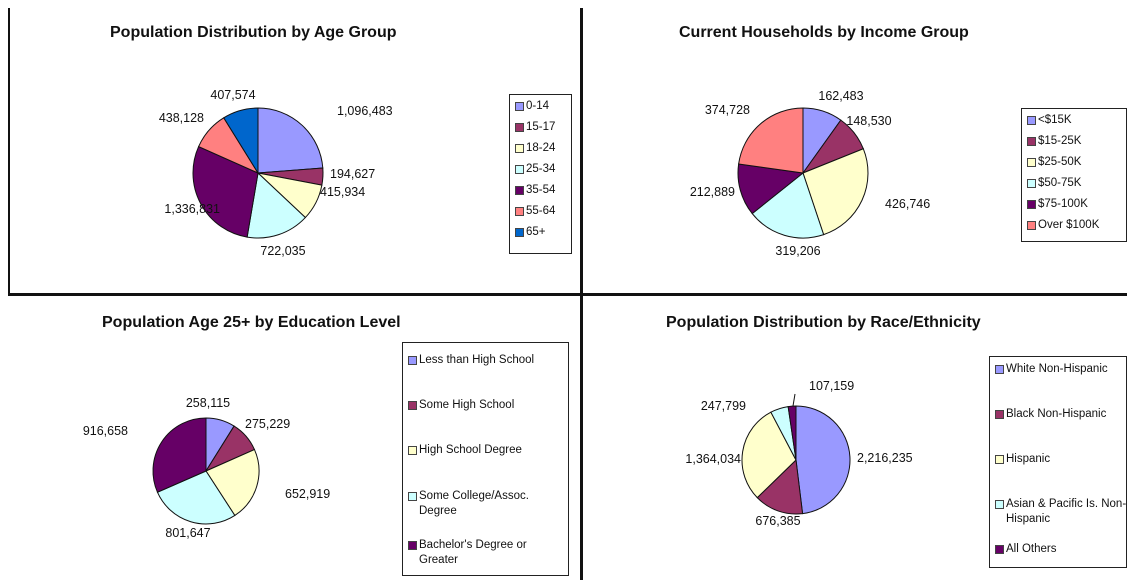 The width and height of the screenshot is (1127, 580). What do you see at coordinates (187, 533) in the screenshot?
I see `data-label: 801,647` at bounding box center [187, 533].